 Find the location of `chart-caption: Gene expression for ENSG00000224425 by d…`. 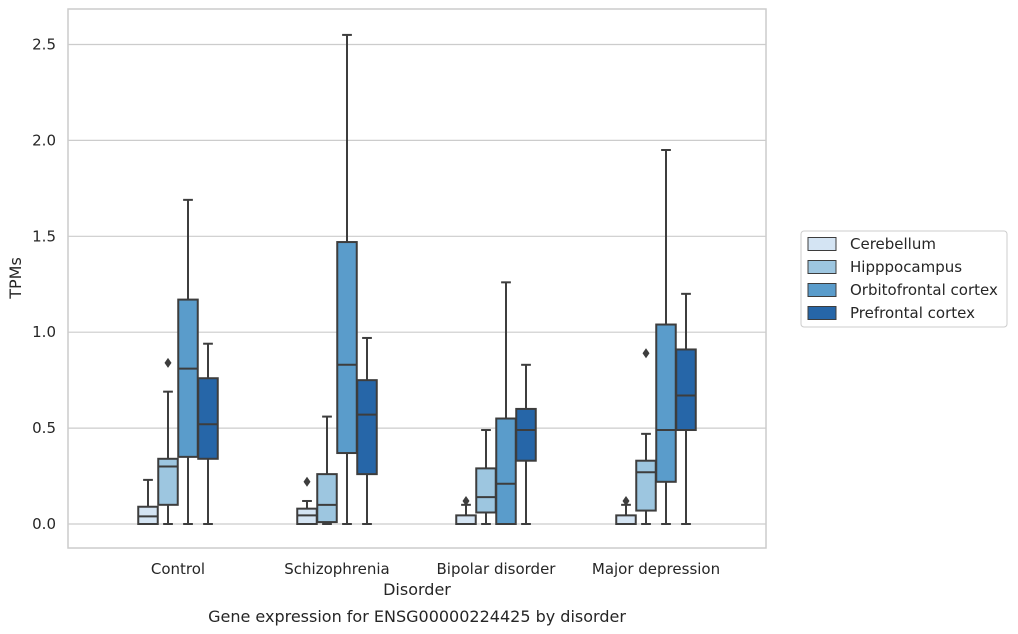

chart-caption: Gene expression for ENSG00000224425 by d… is located at coordinates (417, 616).